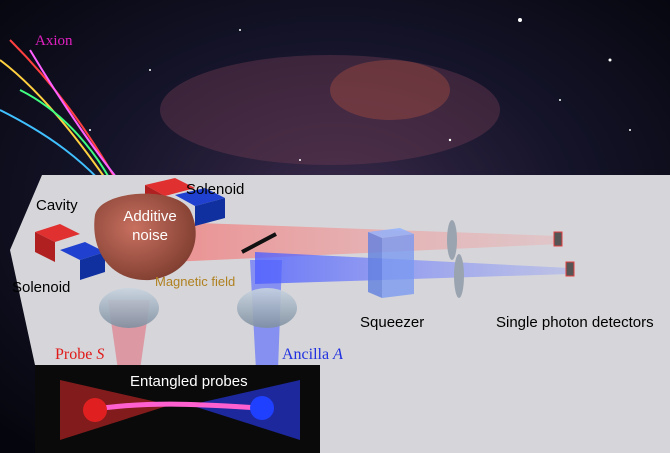  I want to click on noise-label-line: Additive, so click(149, 216).